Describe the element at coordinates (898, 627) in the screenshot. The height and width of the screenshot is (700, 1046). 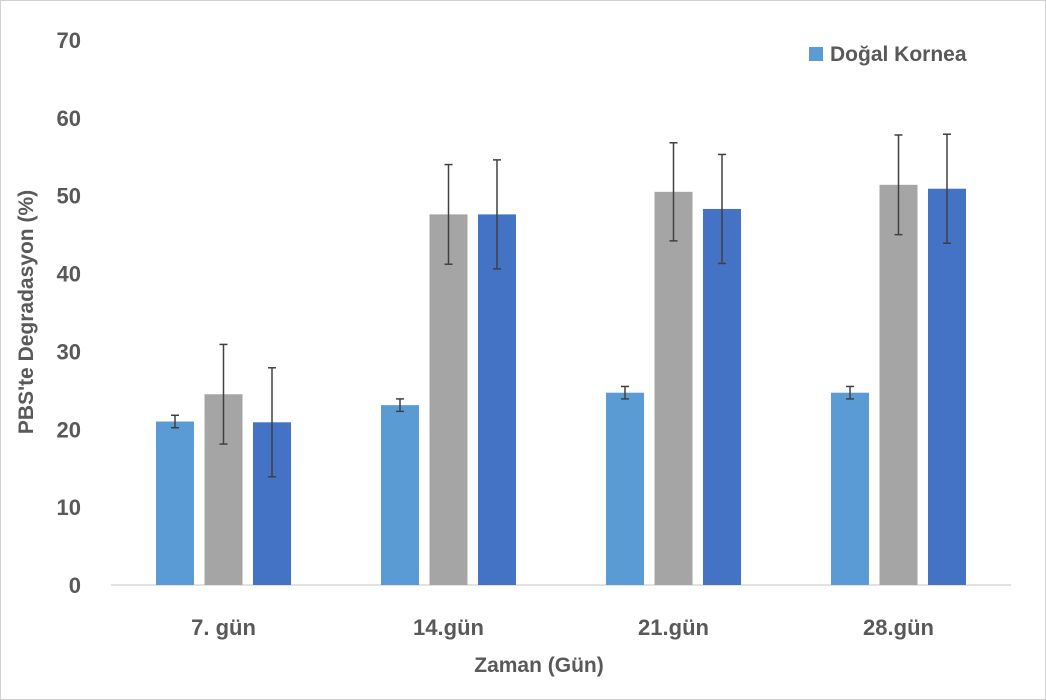
I see `x-tick-label: 28.gün` at that location.